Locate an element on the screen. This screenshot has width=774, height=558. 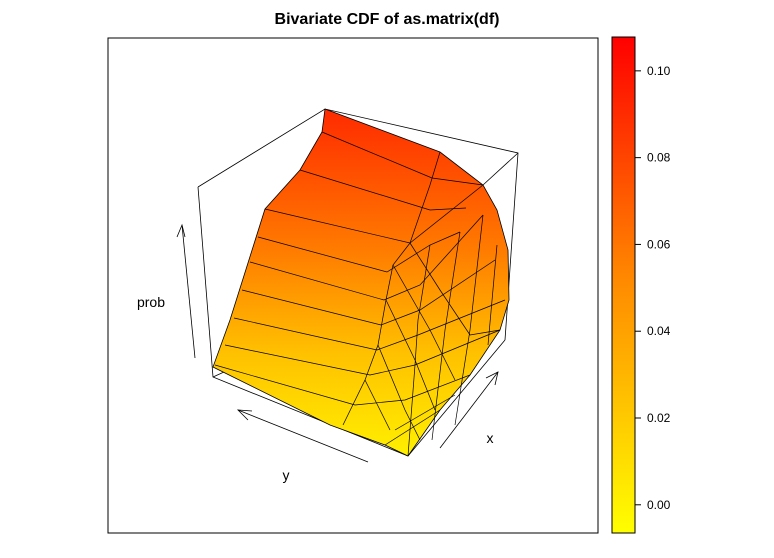
x-axis-arrow-icon is located at coordinates (469, 410).